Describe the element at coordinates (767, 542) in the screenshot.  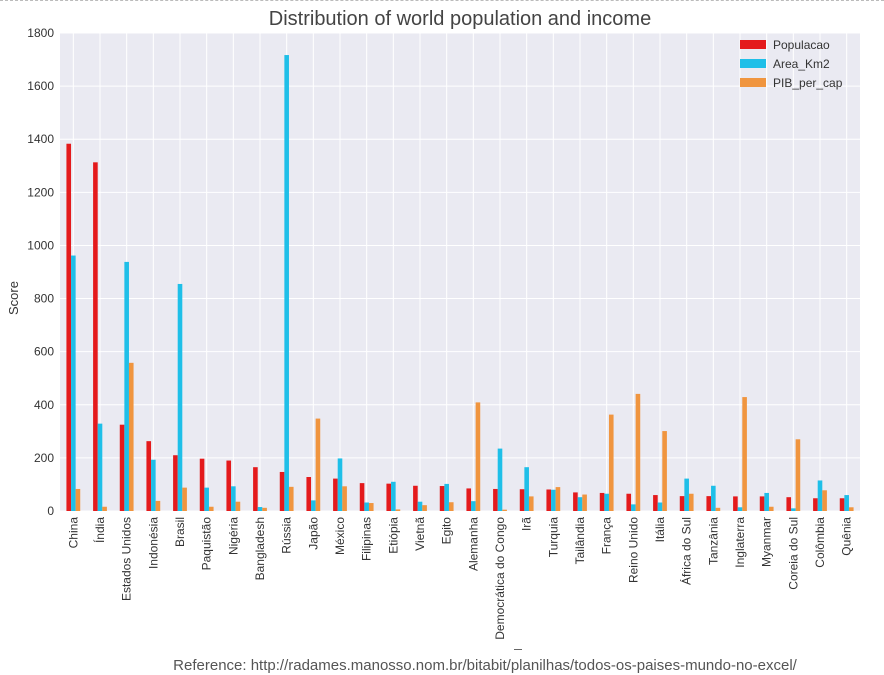
I see `x-tick-label: Myanmar` at that location.